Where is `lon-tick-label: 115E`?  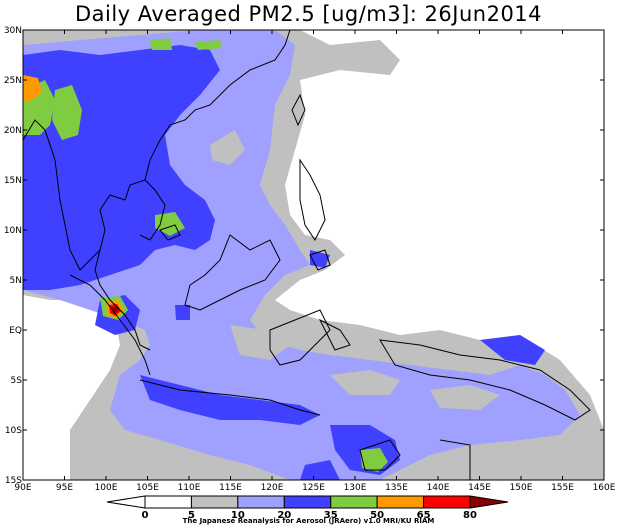 lon-tick-label: 115E is located at coordinates (230, 488).